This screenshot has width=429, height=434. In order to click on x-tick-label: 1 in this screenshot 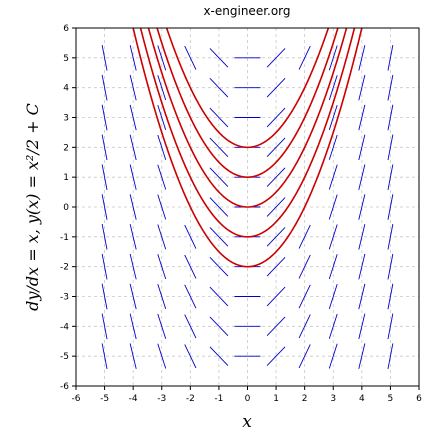, I will do `click(276, 399)`.